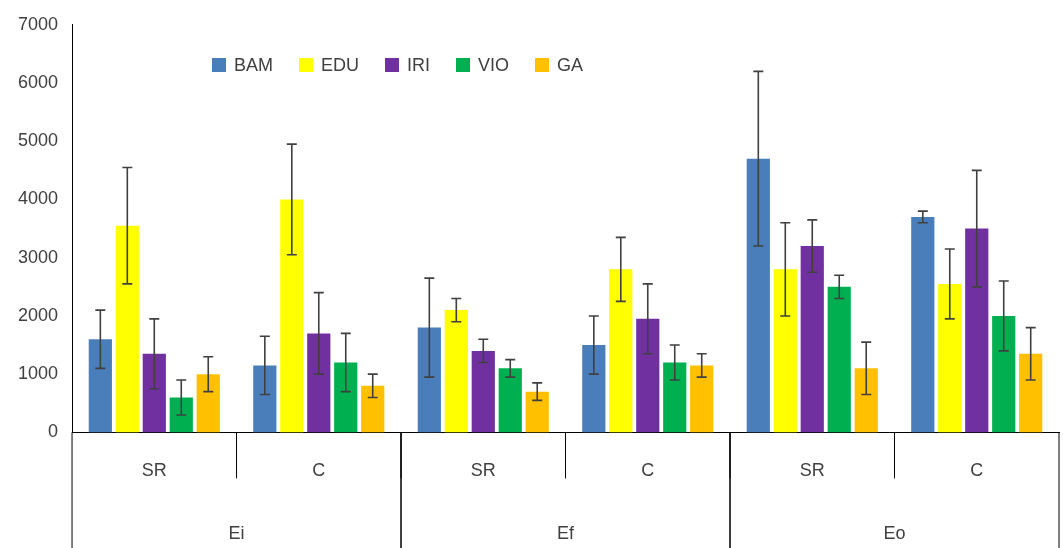 Image resolution: width=1063 pixels, height=548 pixels. What do you see at coordinates (570, 65) in the screenshot?
I see `legend-label: GA` at bounding box center [570, 65].